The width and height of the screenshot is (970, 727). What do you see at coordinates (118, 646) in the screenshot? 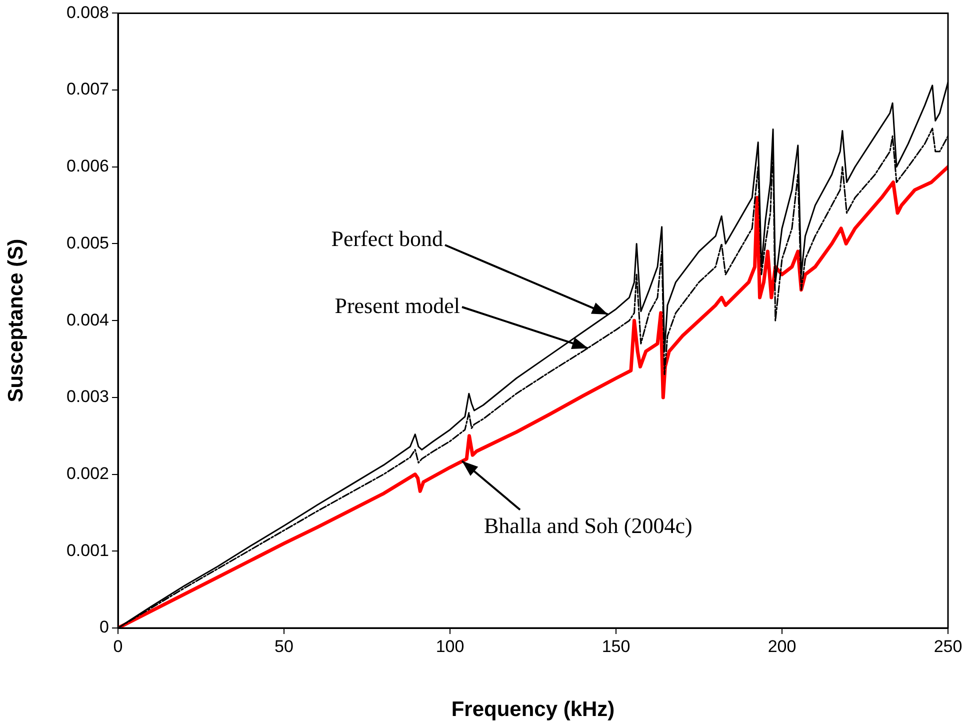
I see `x-tick-label: 0` at bounding box center [118, 646].